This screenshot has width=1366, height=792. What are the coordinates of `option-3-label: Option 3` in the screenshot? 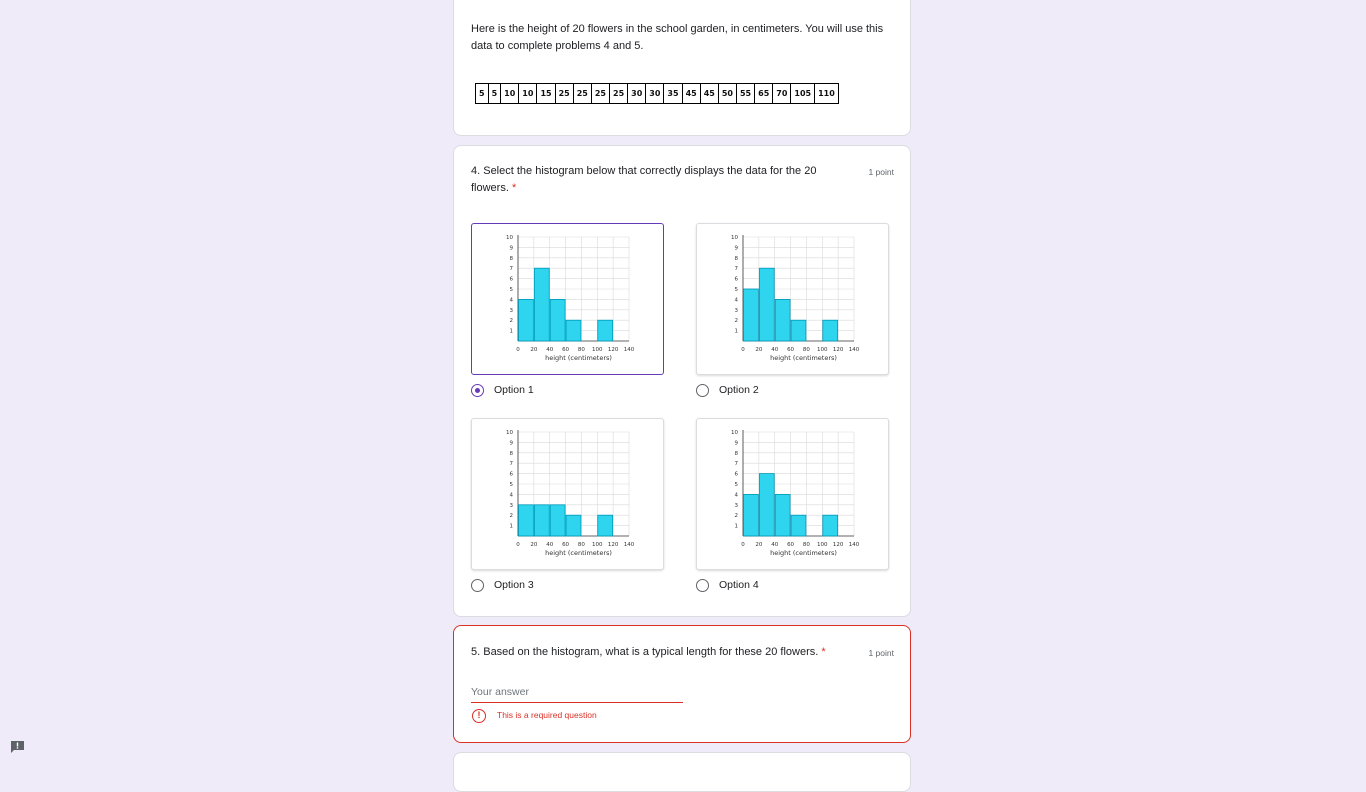 It's located at (514, 585).